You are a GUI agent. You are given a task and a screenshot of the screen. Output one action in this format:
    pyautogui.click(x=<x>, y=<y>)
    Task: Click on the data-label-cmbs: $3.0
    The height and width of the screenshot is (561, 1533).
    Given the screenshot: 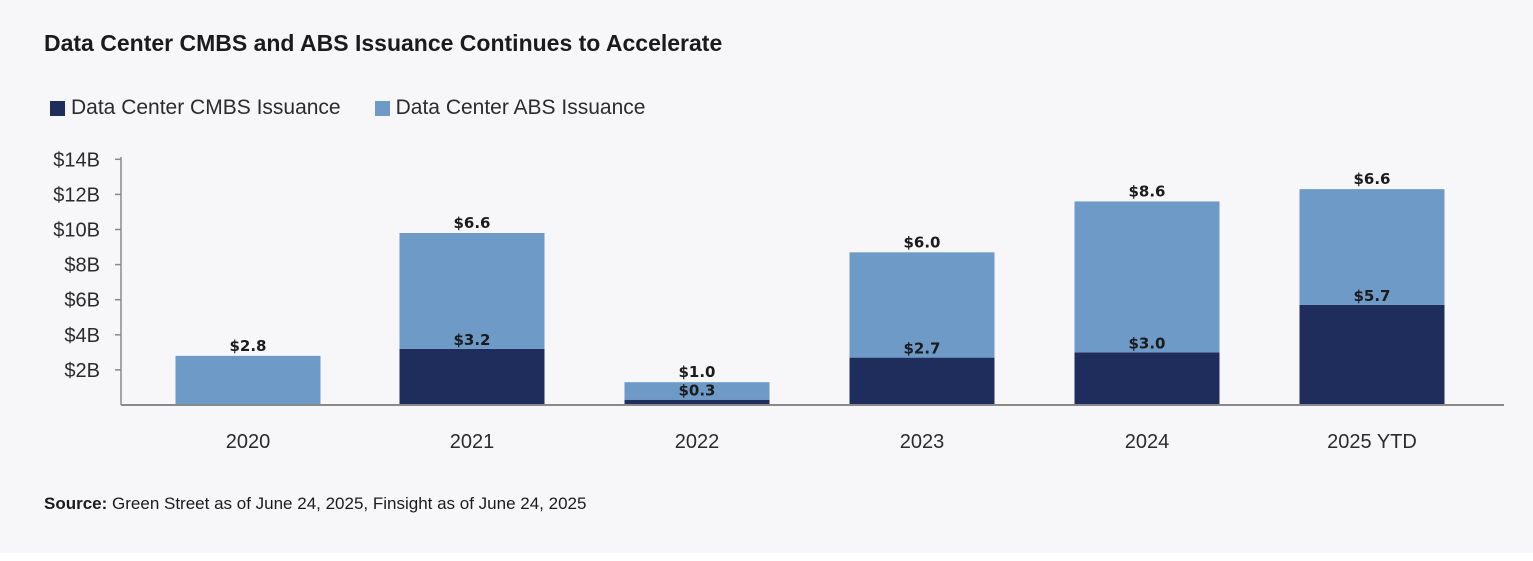 What is the action you would take?
    pyautogui.click(x=1146, y=343)
    